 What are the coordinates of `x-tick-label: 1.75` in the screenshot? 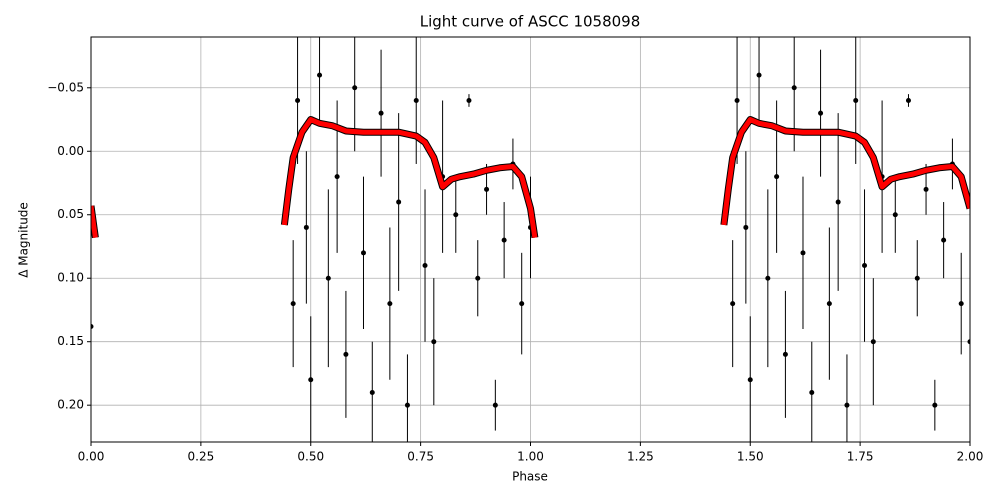 It's located at (860, 457).